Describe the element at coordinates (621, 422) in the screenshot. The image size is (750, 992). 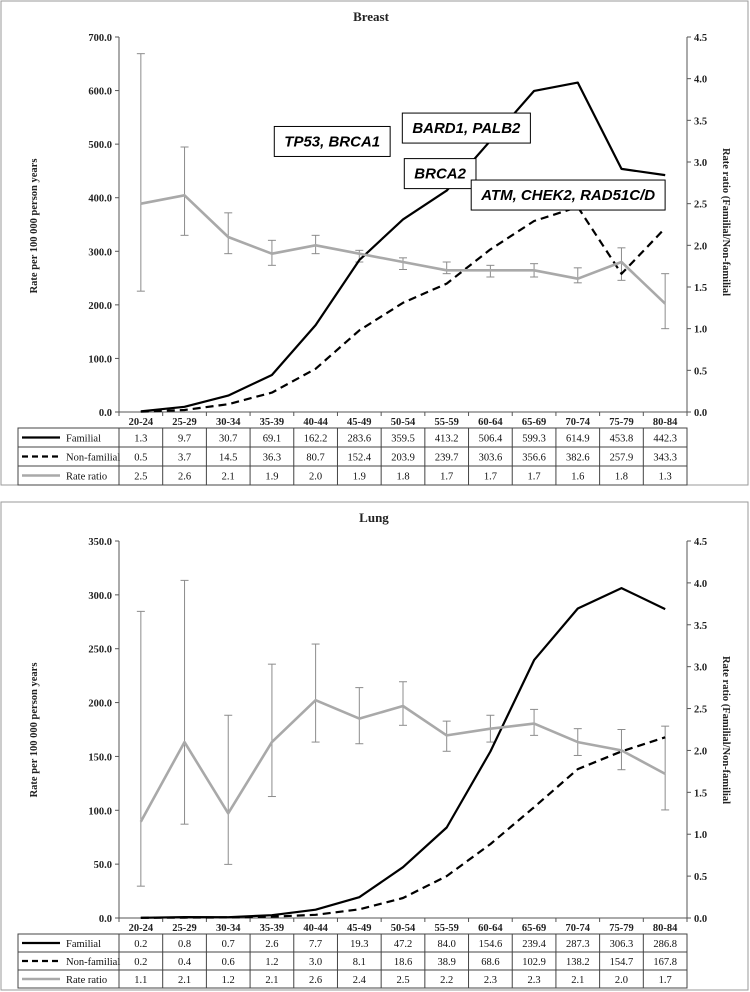
I see `breast-x-tick-label: 75-79` at that location.